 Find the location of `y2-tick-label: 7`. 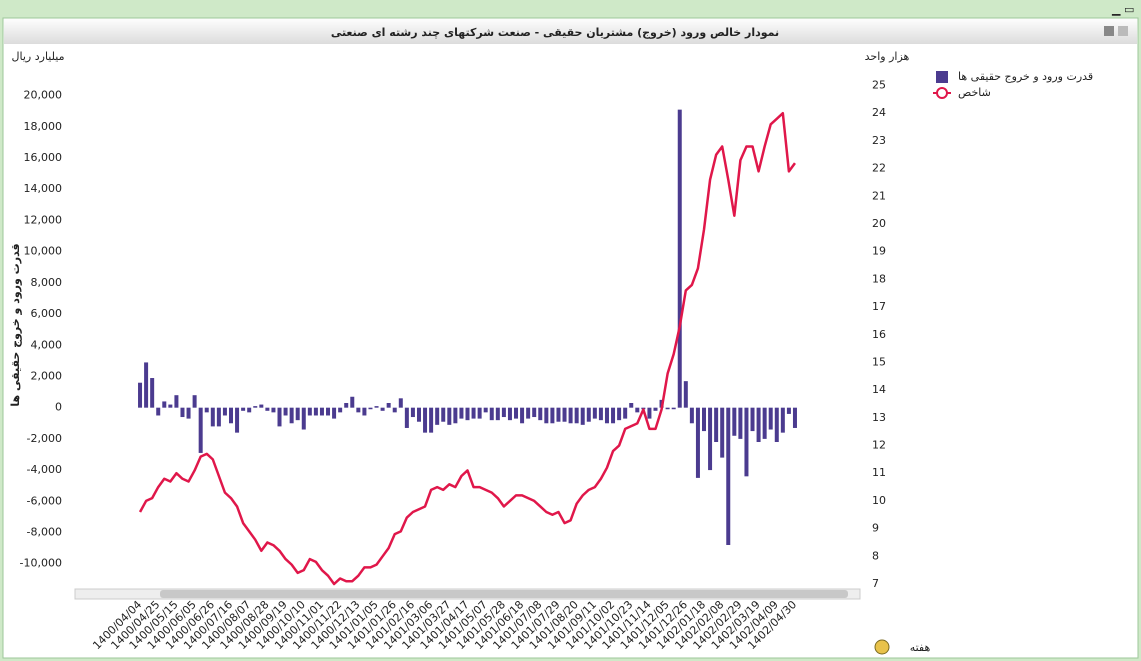

y2-tick-label: 7 is located at coordinates (875, 583).